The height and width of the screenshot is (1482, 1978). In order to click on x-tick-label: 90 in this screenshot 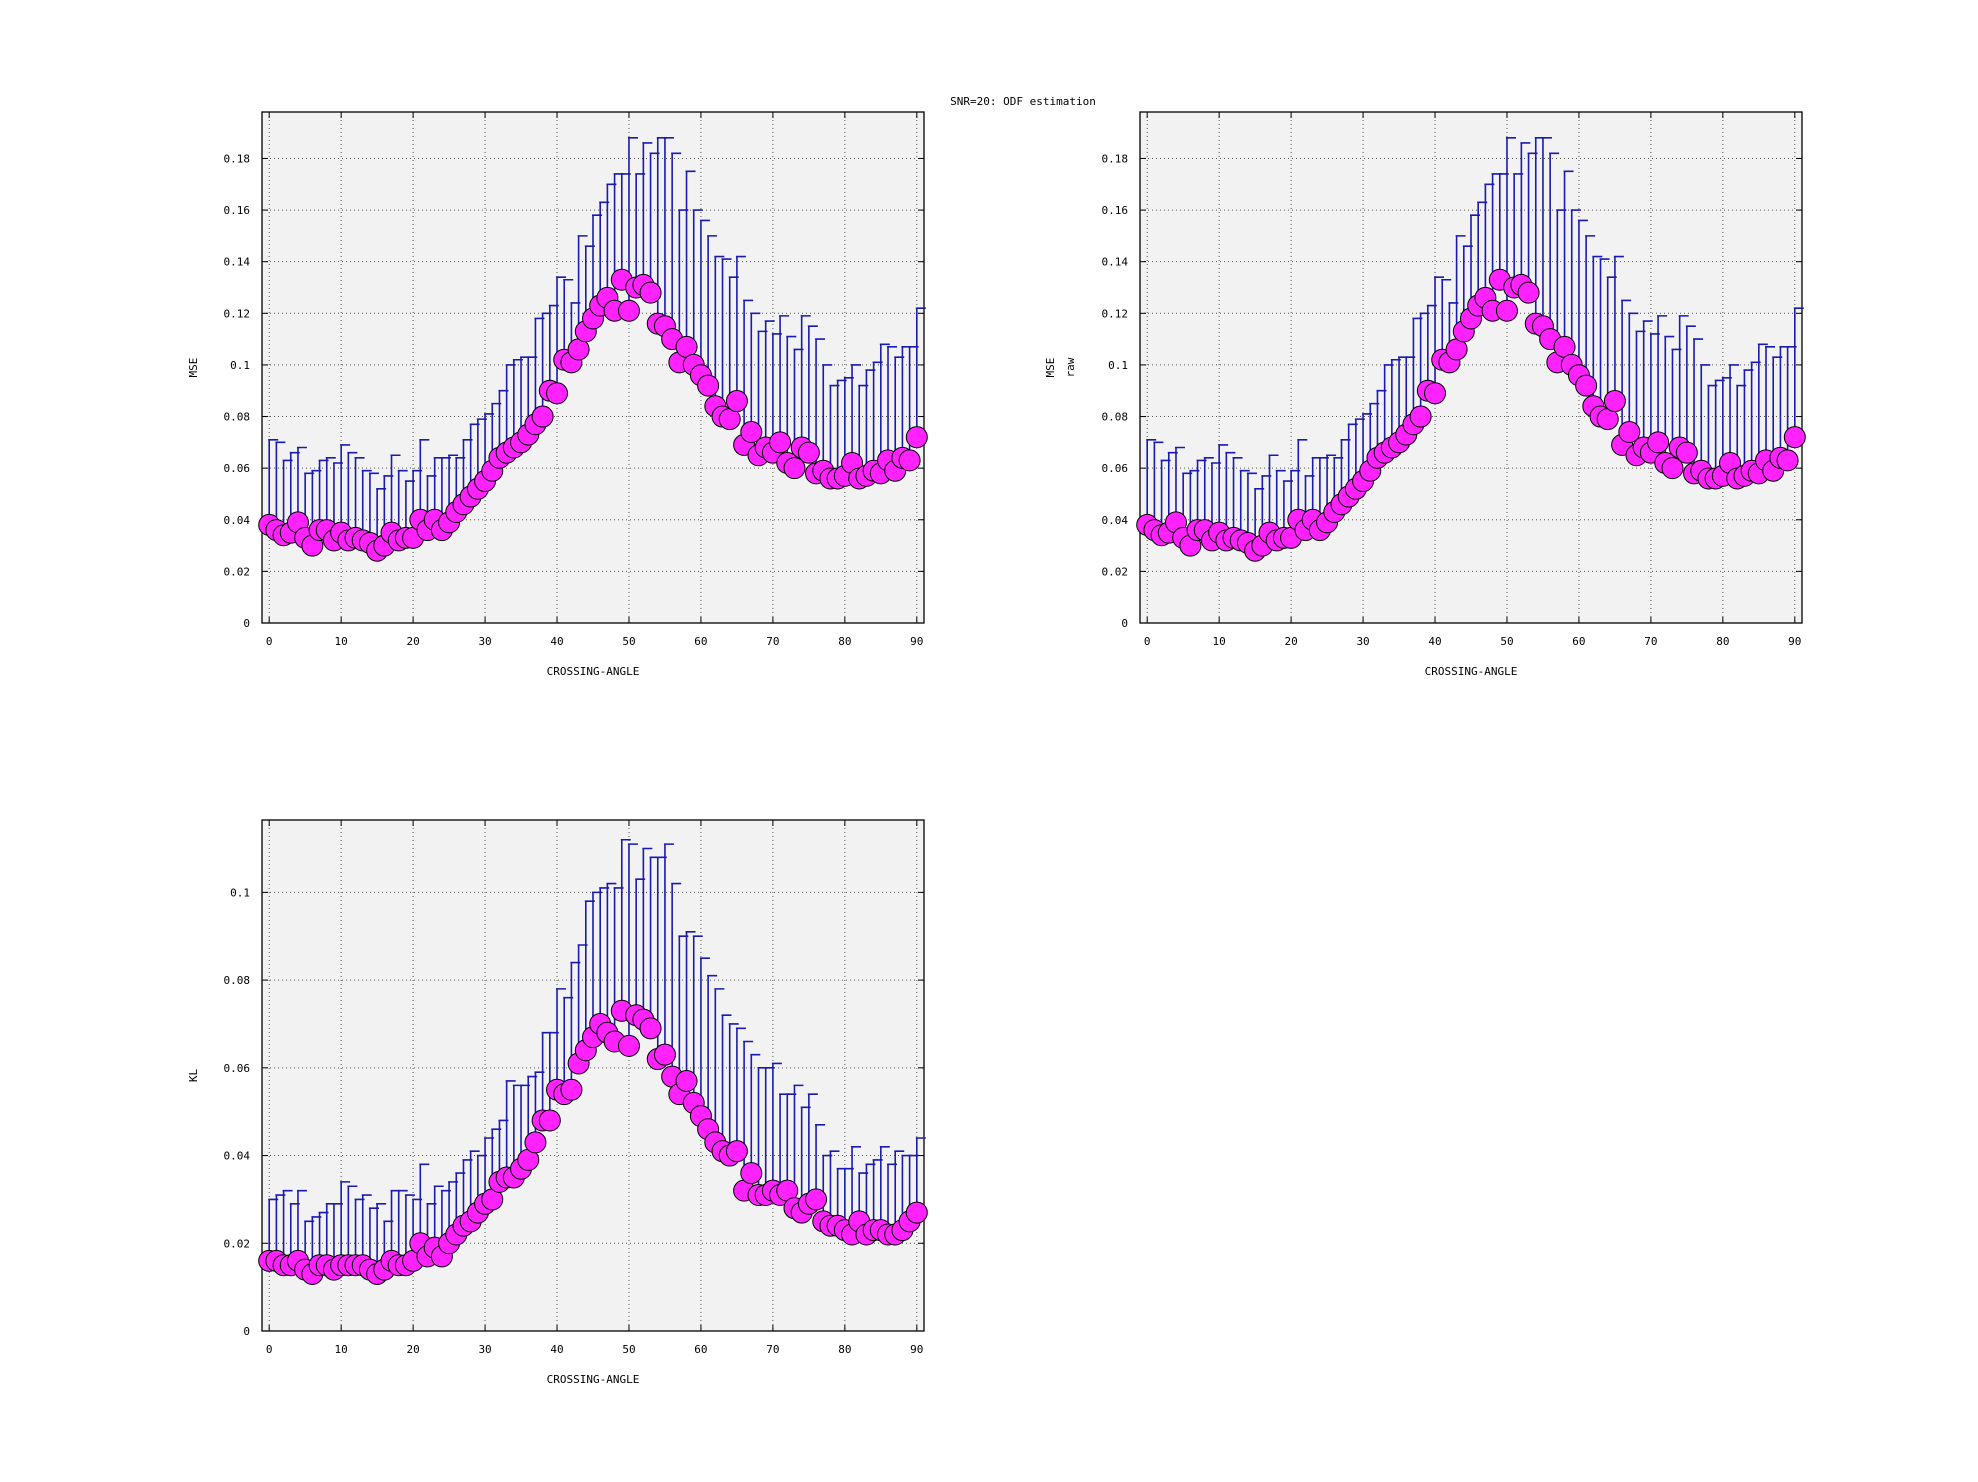, I will do `click(1794, 641)`.